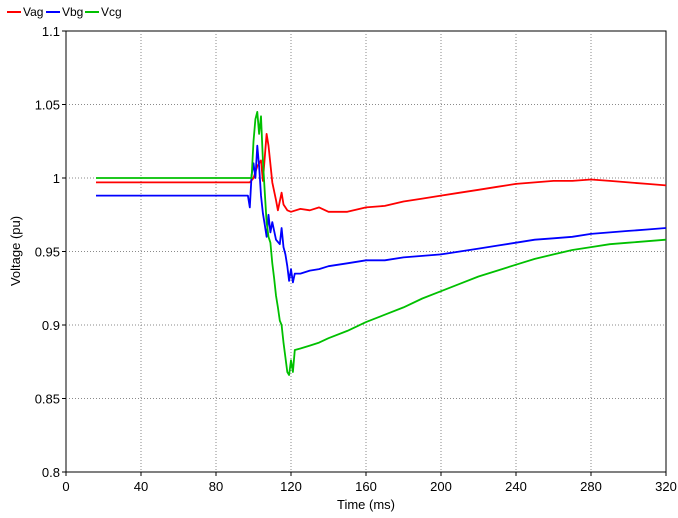 Image resolution: width=678 pixels, height=518 pixels. What do you see at coordinates (381, 172) in the screenshot?
I see `series-line-vag` at bounding box center [381, 172].